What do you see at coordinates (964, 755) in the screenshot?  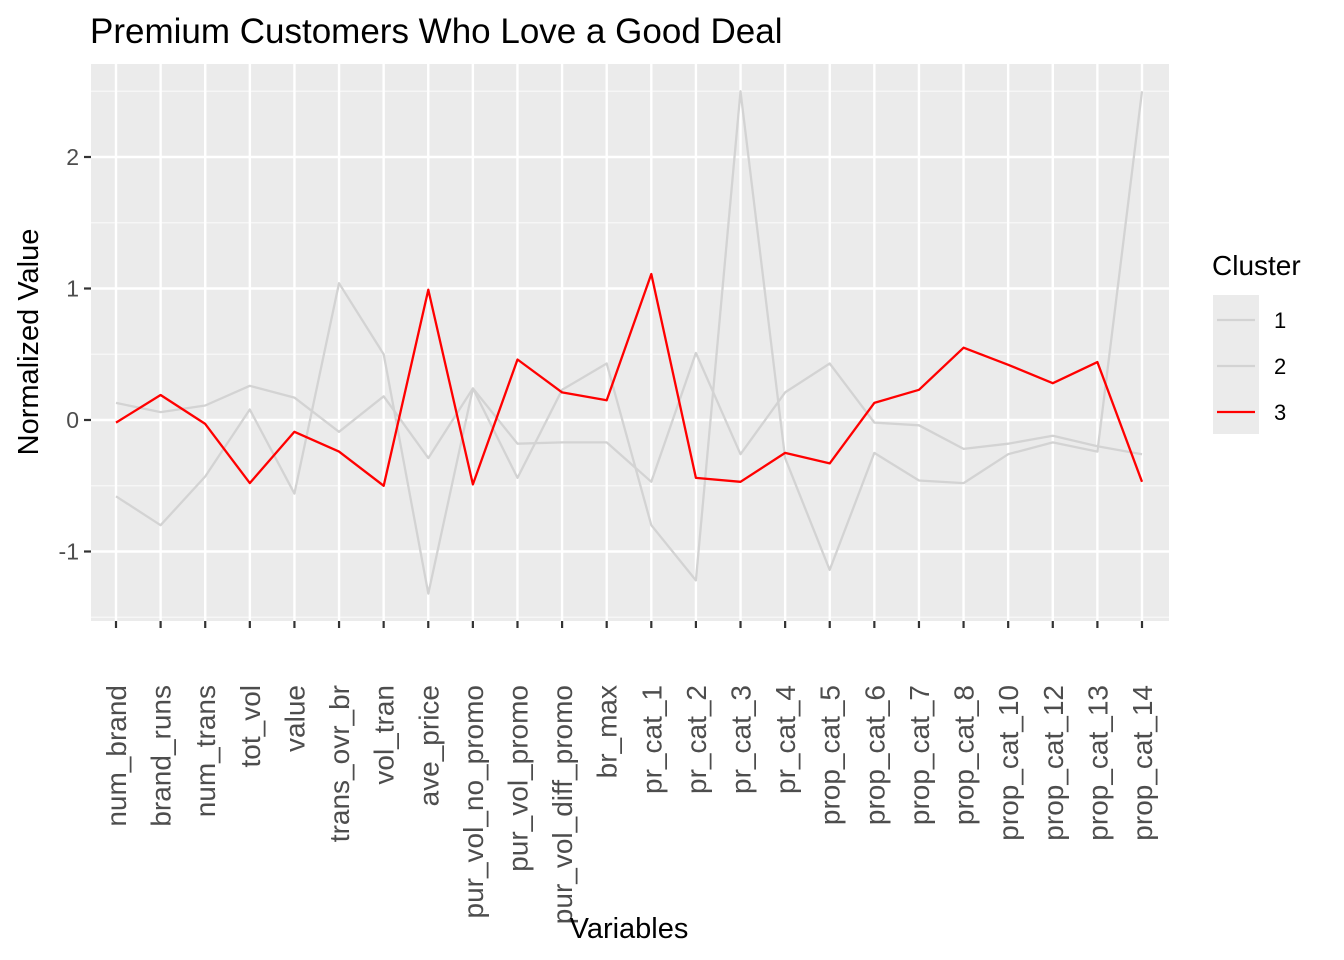 I see `x-tick-label: prop_cat_8` at bounding box center [964, 755].